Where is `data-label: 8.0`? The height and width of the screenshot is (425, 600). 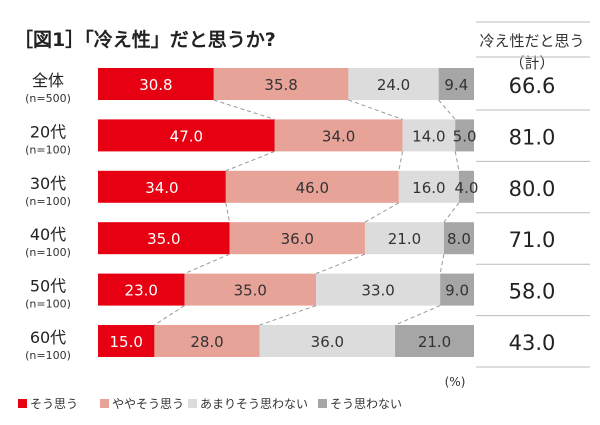
data-label: 8.0 is located at coordinates (459, 239).